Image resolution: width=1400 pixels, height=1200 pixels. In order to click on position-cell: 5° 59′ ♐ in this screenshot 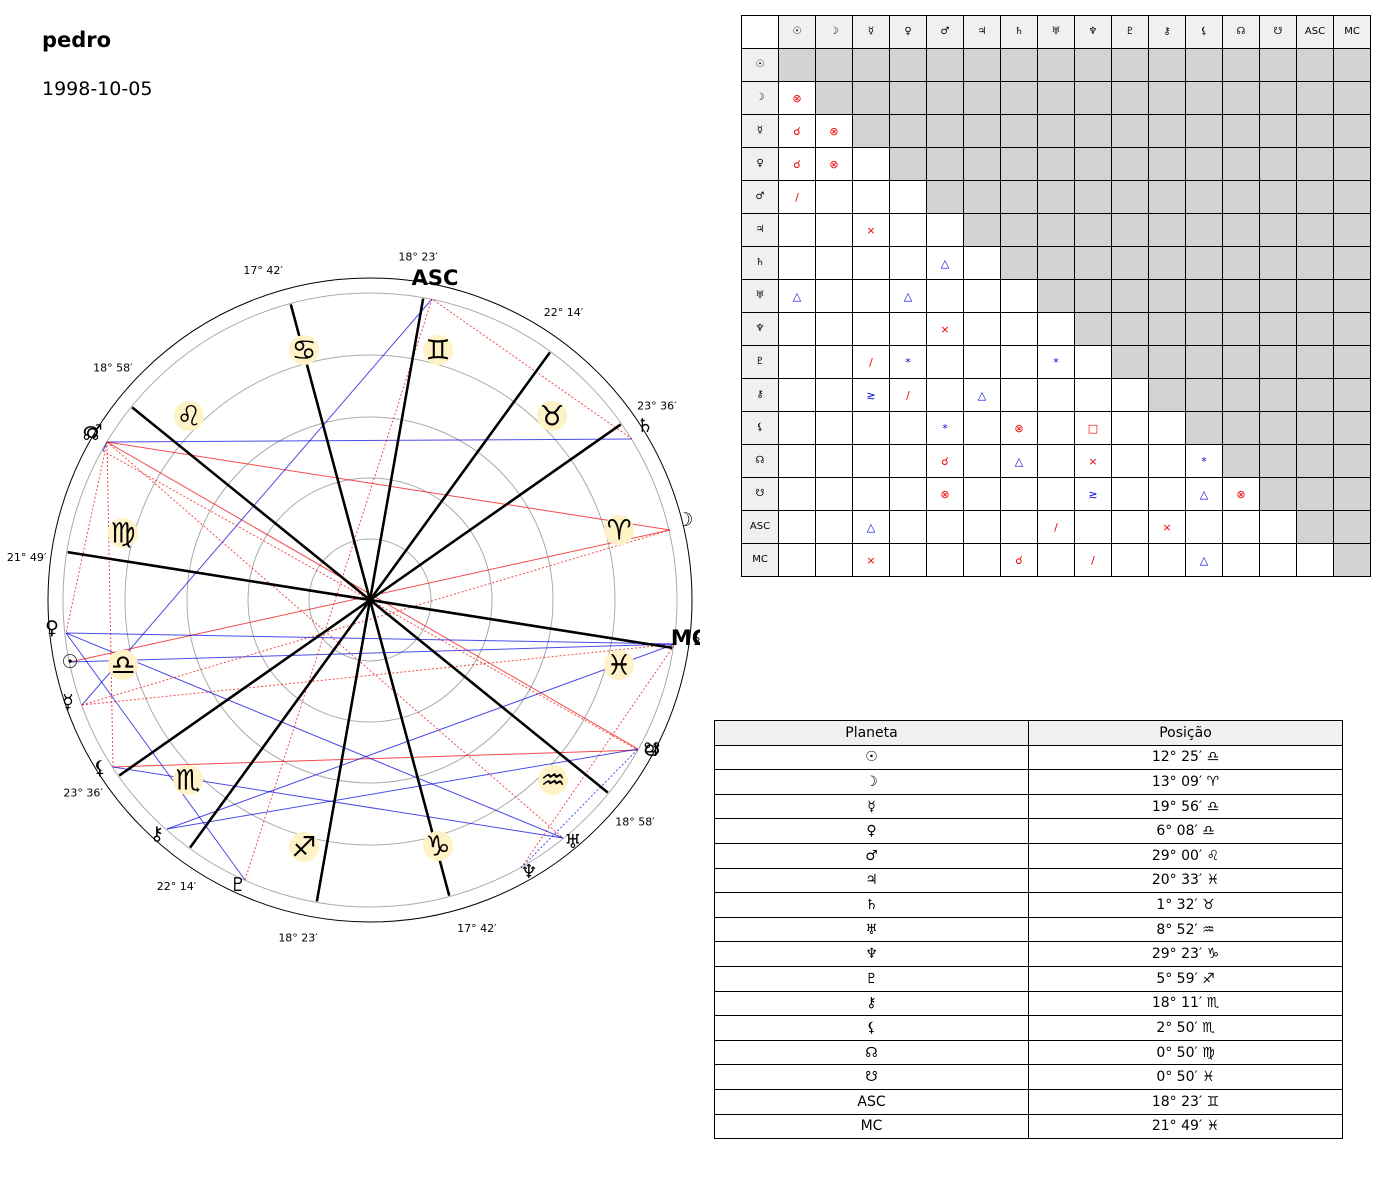, I will do `click(1185, 978)`.